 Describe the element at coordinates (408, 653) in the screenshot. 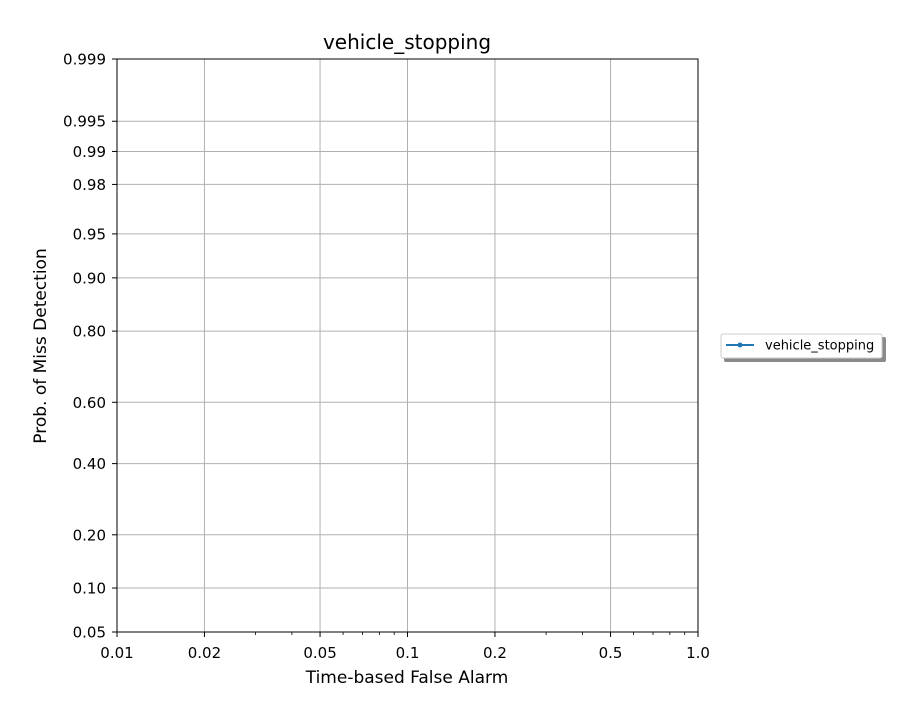

I see `x-tick-label: 0.1` at that location.